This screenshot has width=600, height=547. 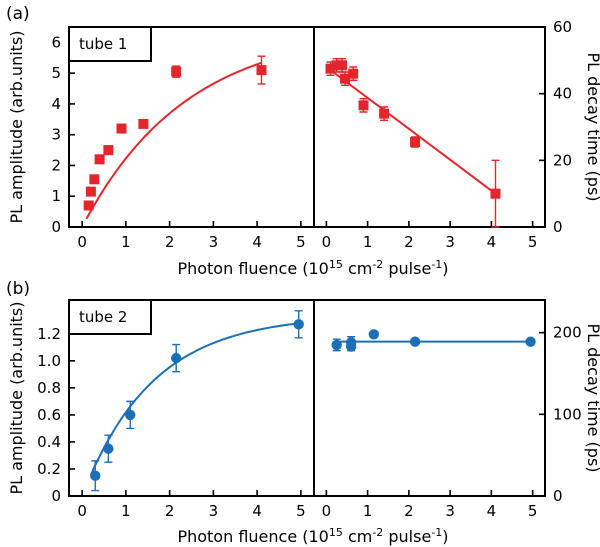 What do you see at coordinates (301, 242) in the screenshot?
I see `p0-left-xtick-label-5: 5` at bounding box center [301, 242].